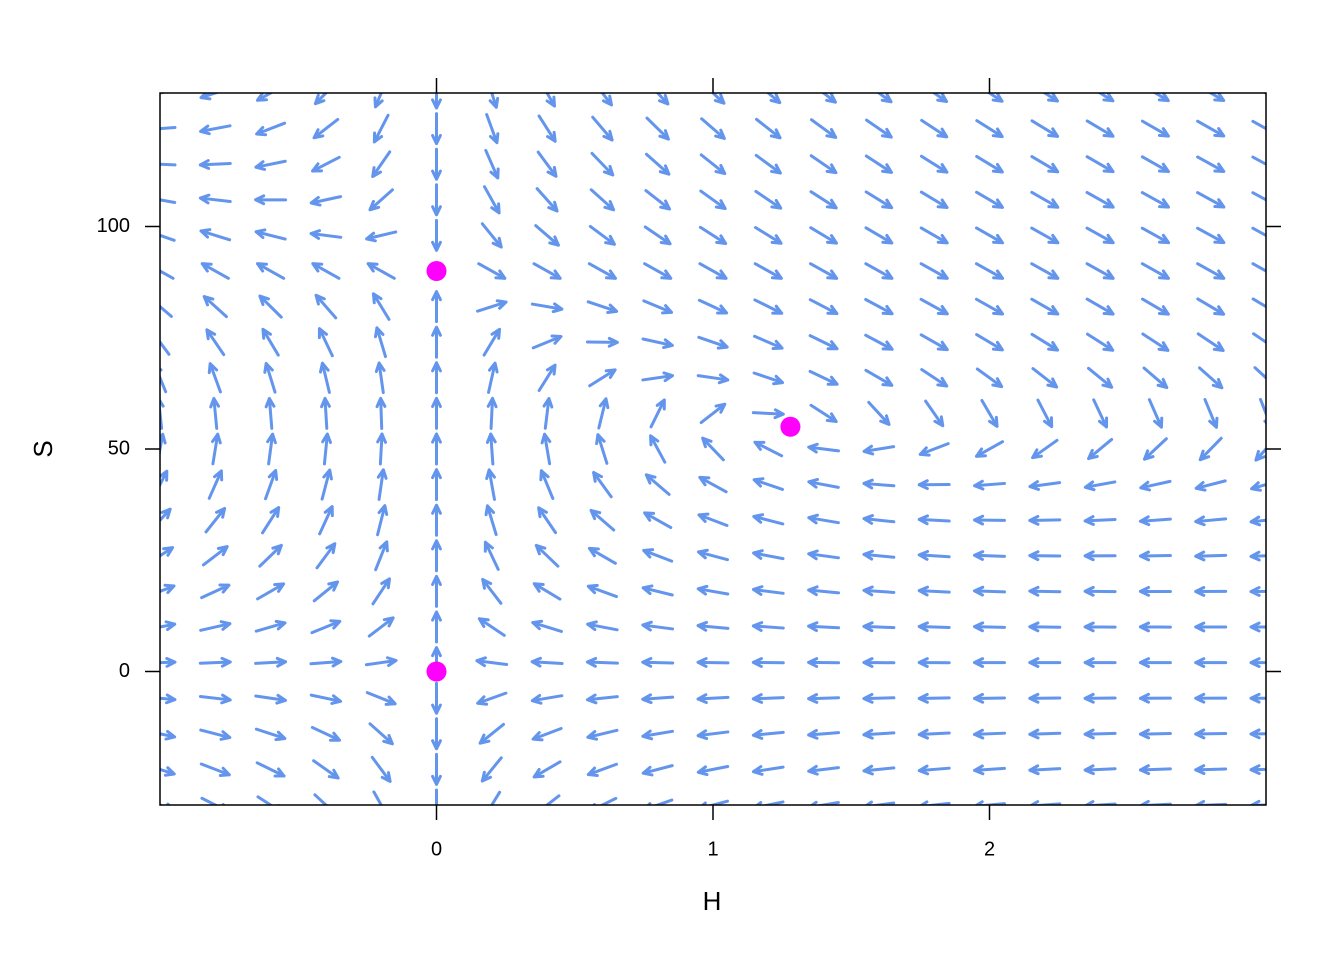 This screenshot has height=960, width=1344. I want to click on equilibrium-point, so click(436, 671).